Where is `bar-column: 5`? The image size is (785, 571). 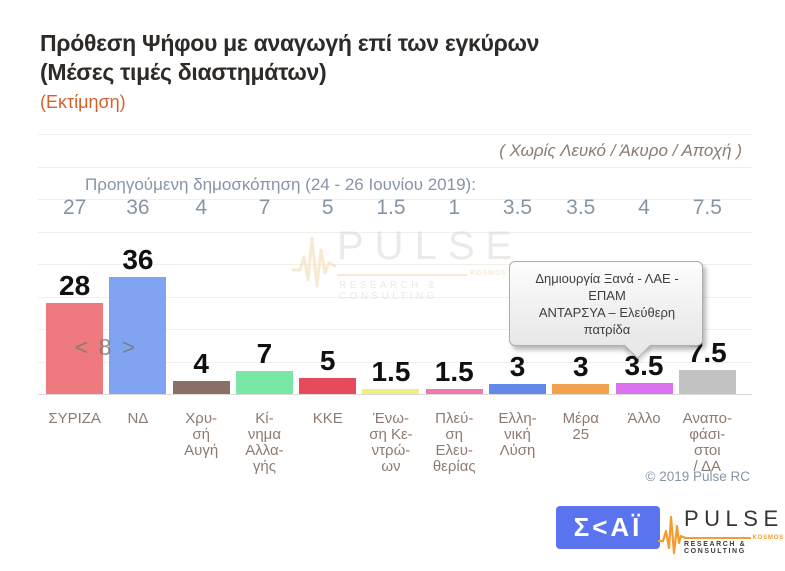 bar-column: 5 is located at coordinates (327, 369).